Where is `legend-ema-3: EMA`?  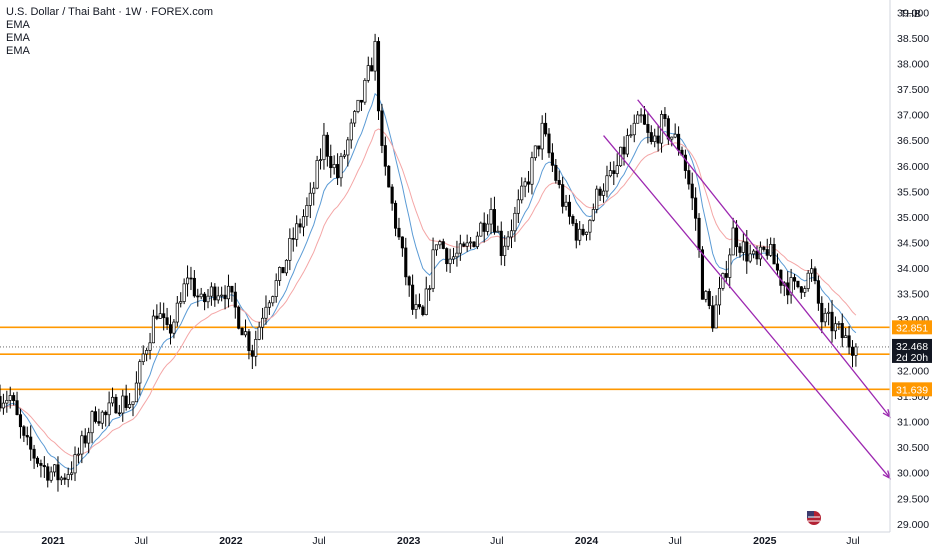
legend-ema-3: EMA is located at coordinates (18, 51).